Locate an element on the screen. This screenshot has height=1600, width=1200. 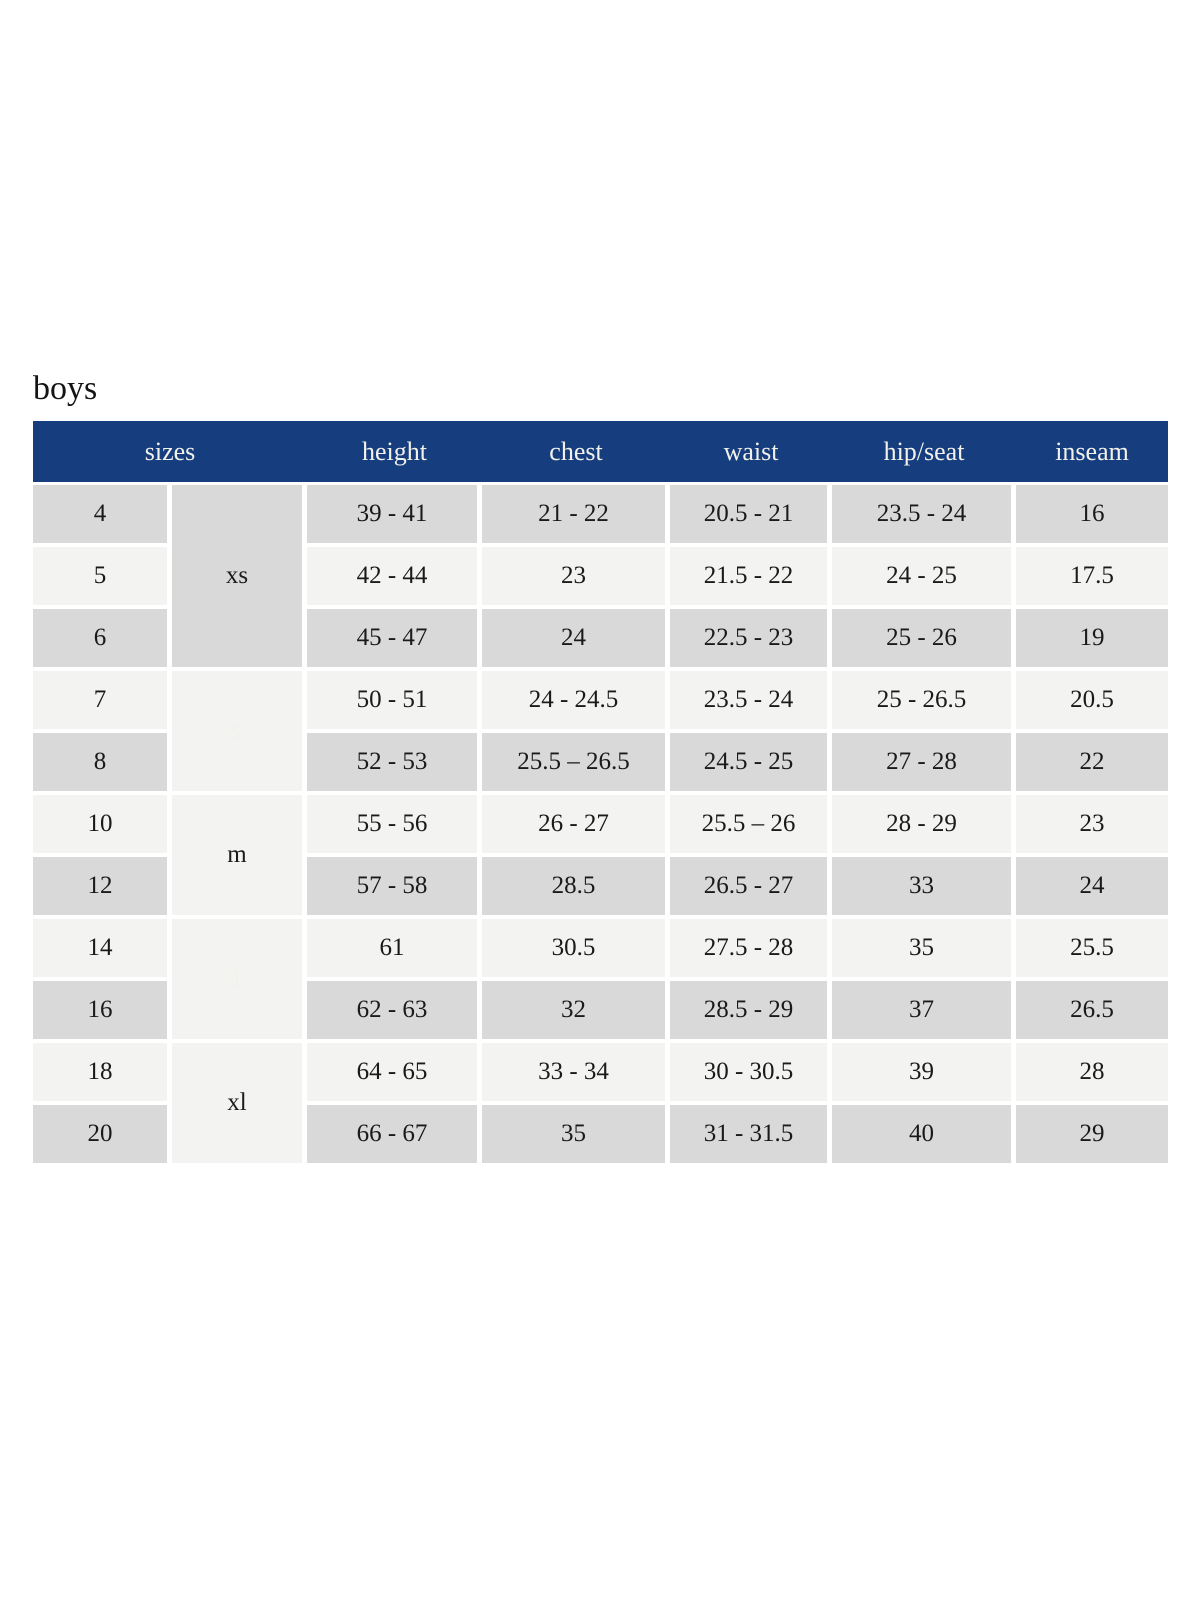
chest-cell: 30.5 is located at coordinates (576, 950).